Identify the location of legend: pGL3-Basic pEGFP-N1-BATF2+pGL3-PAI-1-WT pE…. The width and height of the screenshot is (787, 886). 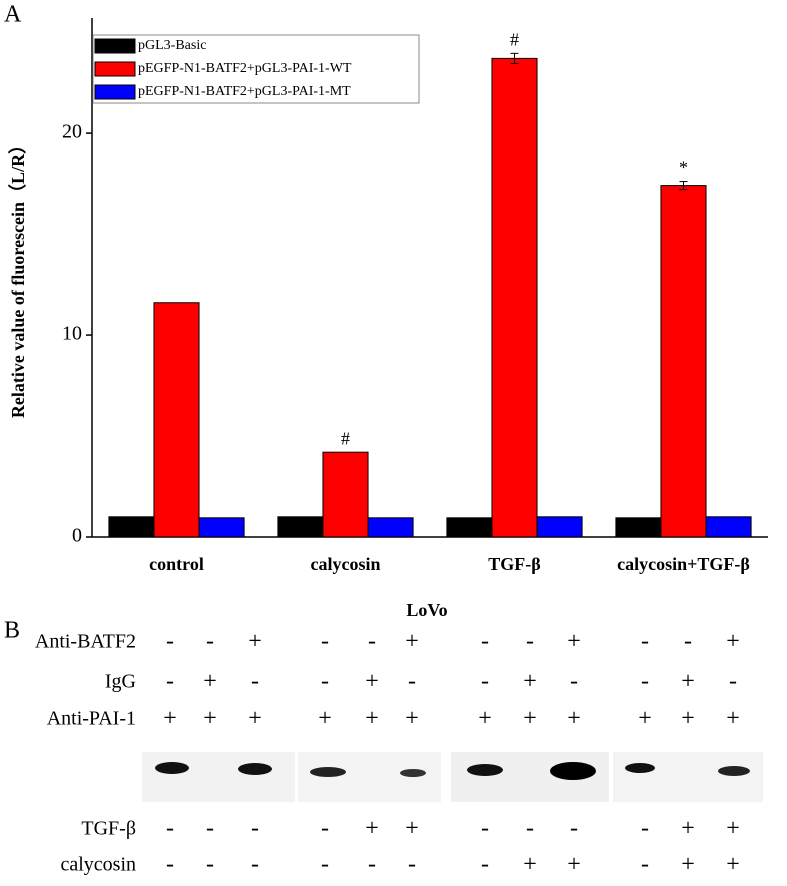
(256, 69).